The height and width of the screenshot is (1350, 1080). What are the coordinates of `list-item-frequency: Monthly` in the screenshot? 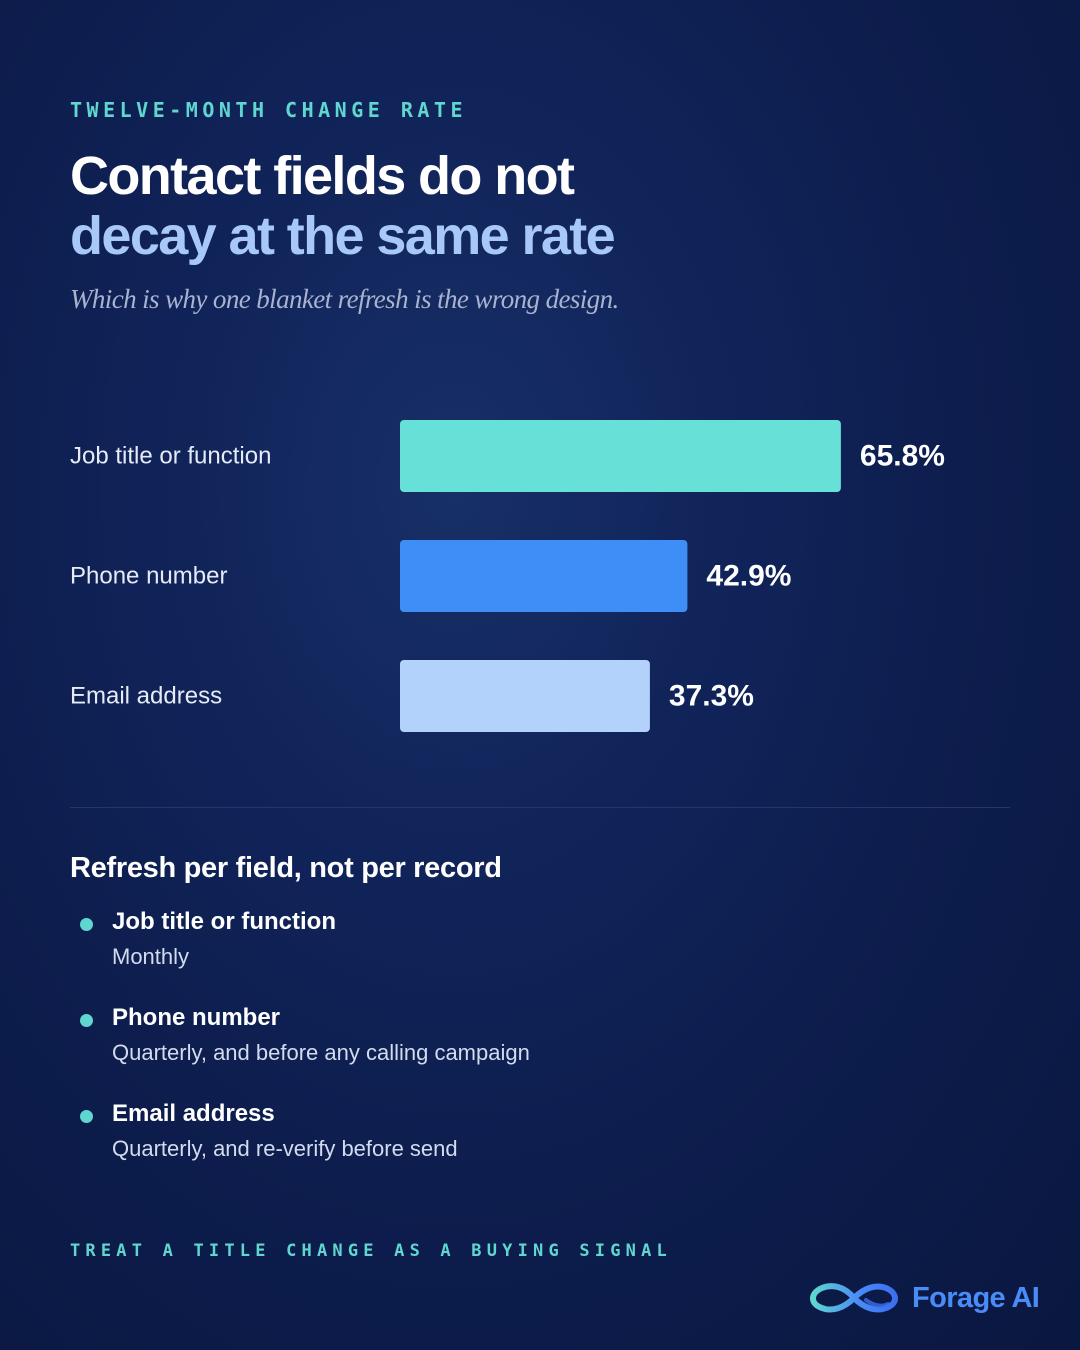 It's located at (151, 956).